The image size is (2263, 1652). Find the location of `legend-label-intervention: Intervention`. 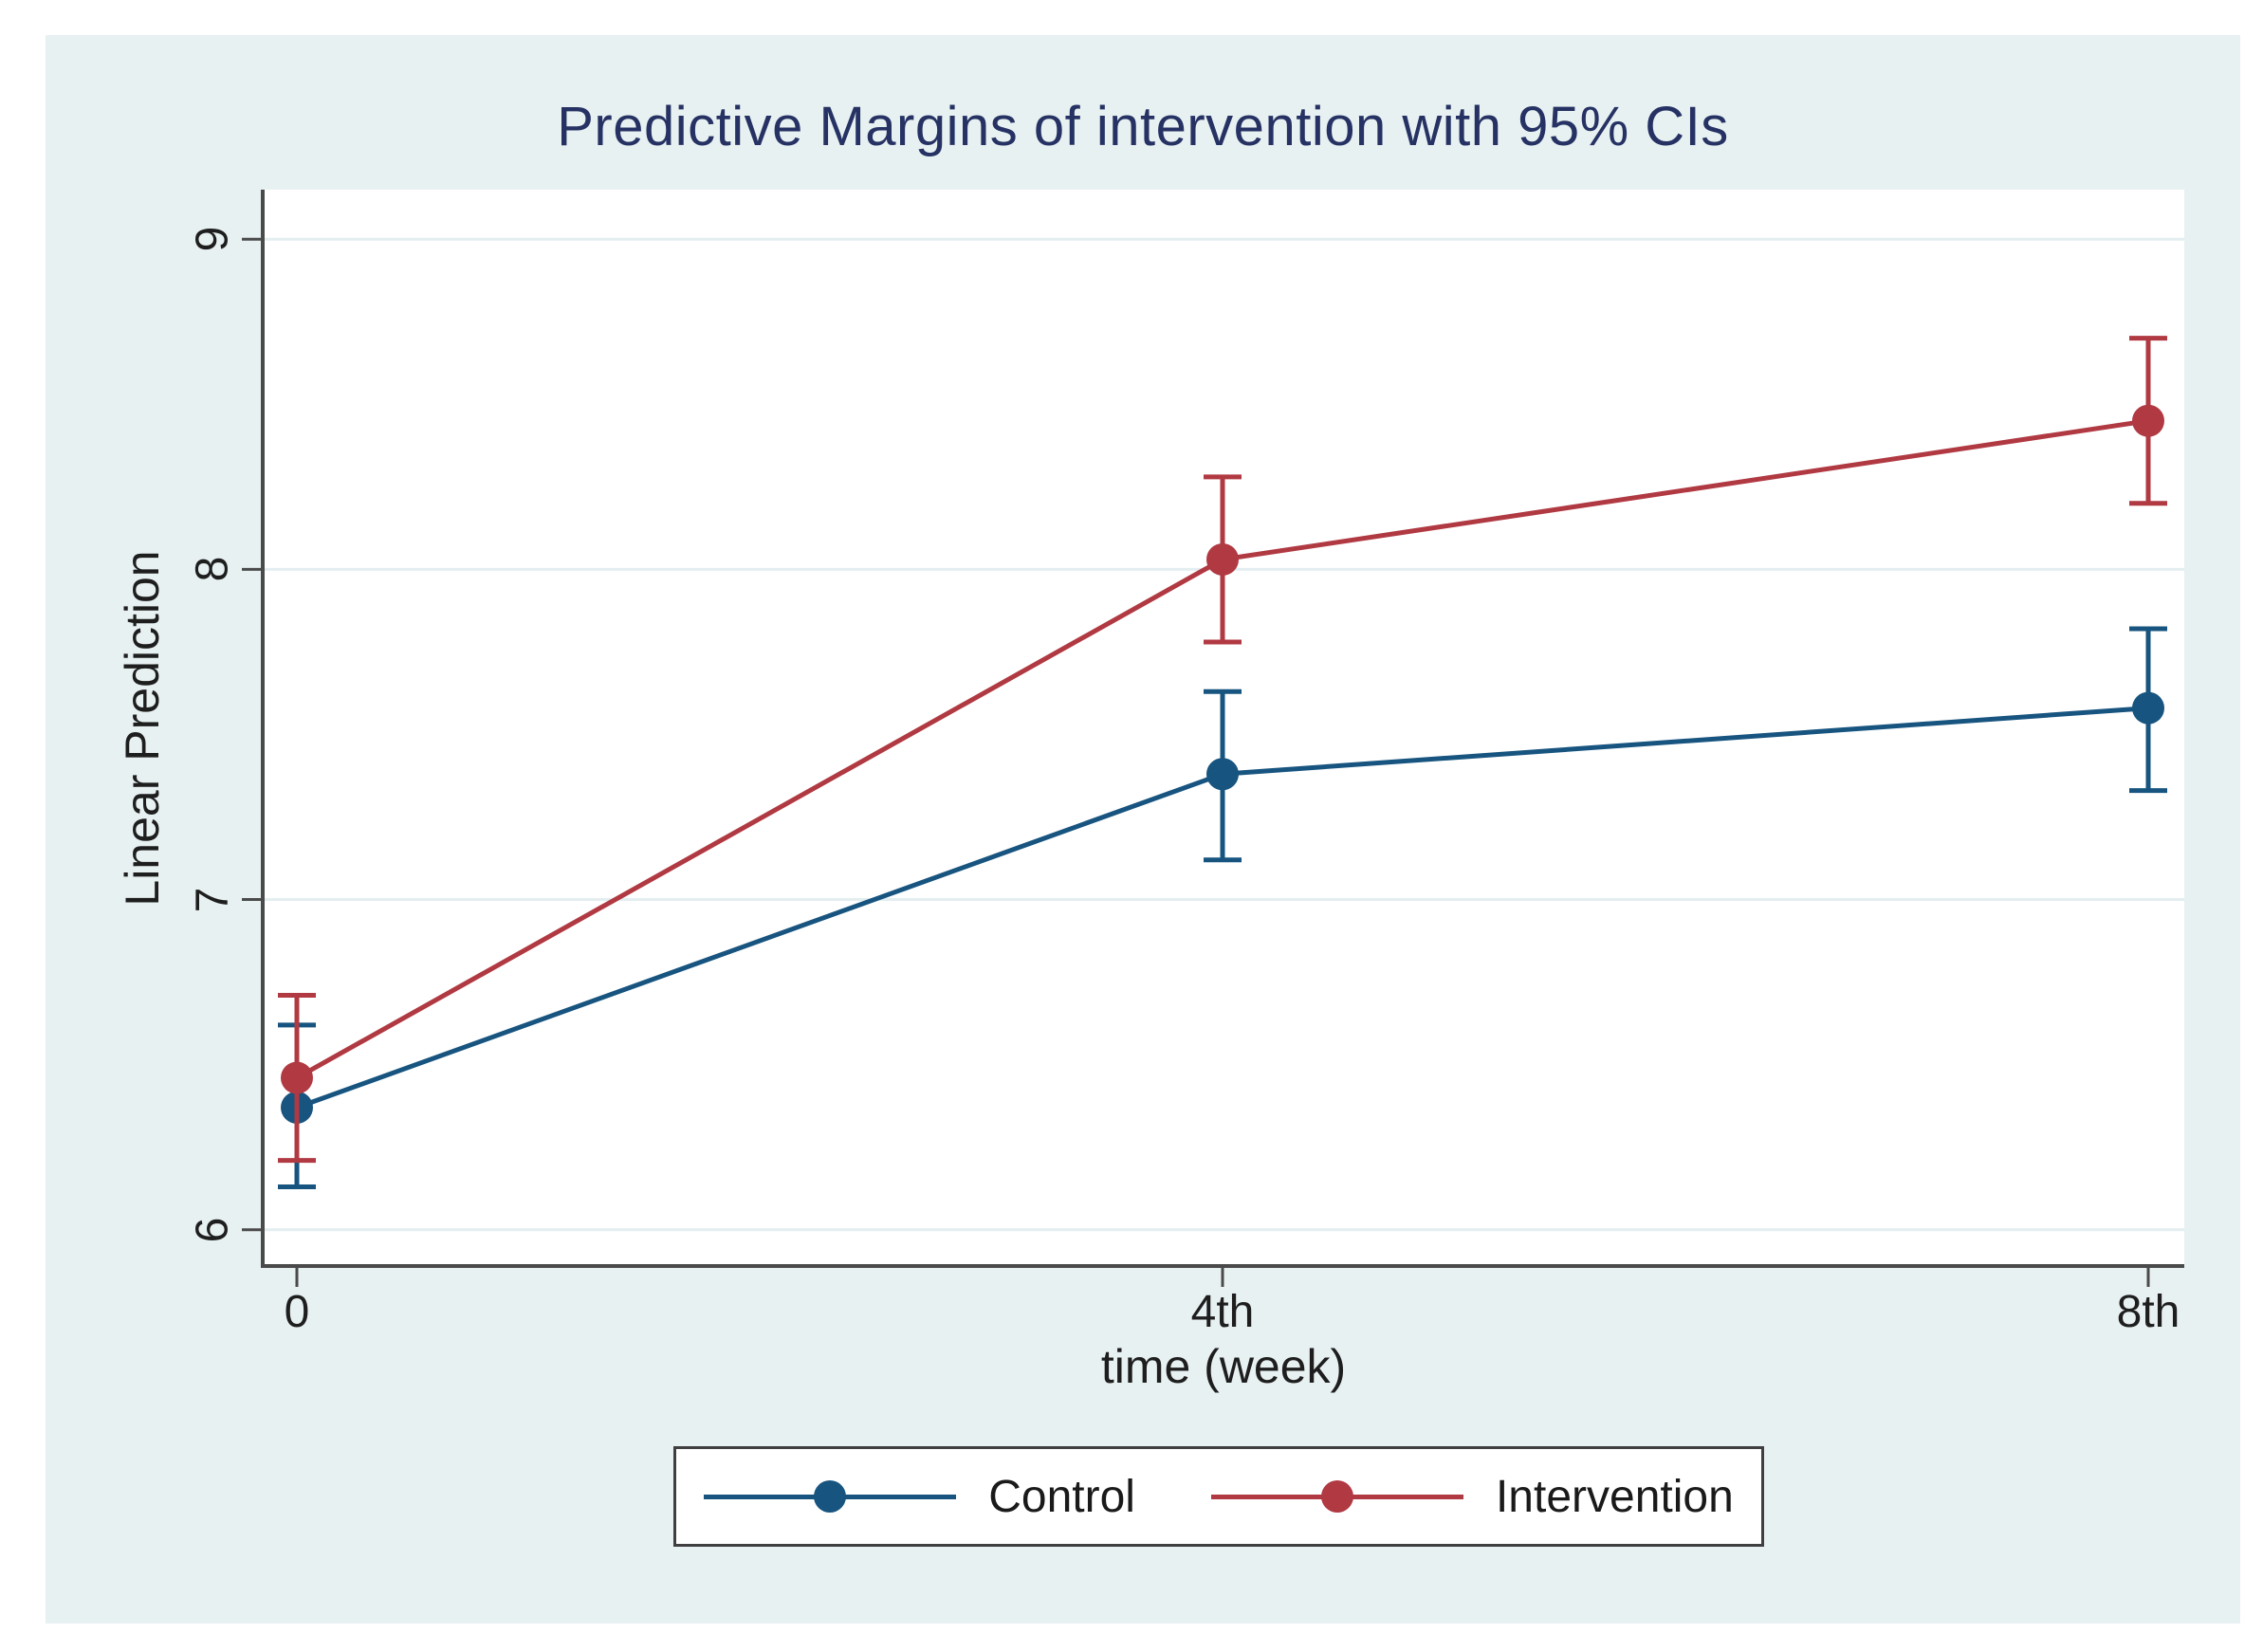

legend-label-intervention: Intervention is located at coordinates (1614, 1496).